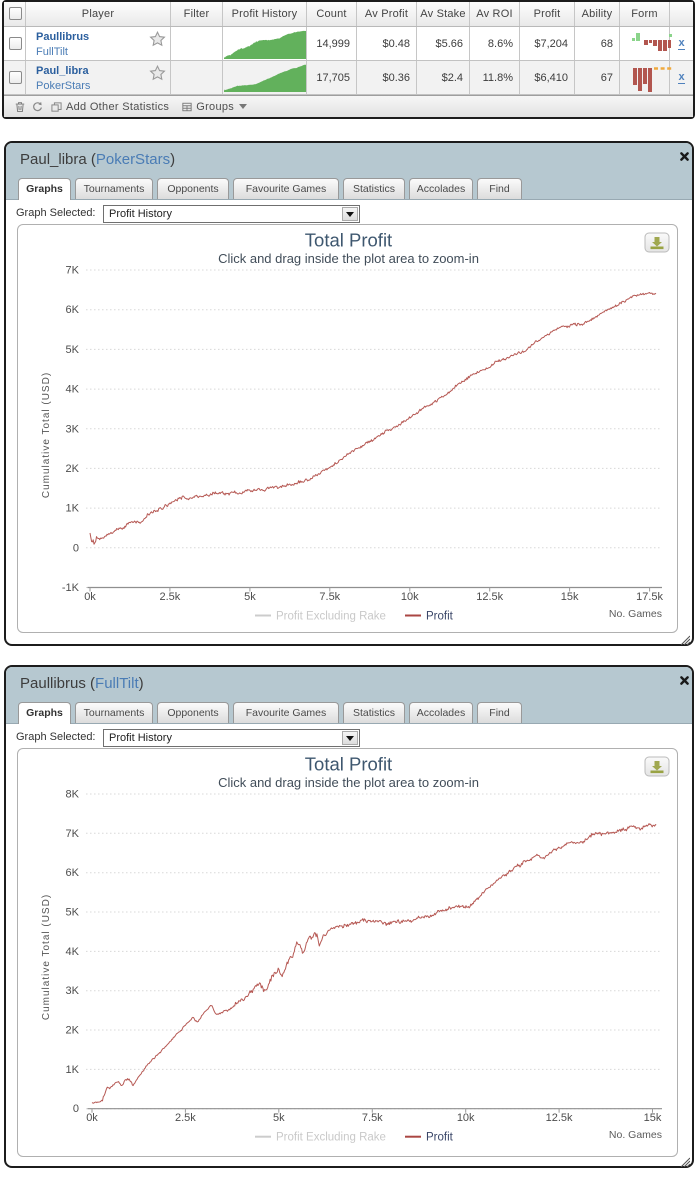 Image resolution: width=700 pixels, height=1177 pixels. What do you see at coordinates (73, 795) in the screenshot?
I see `svg-text: 8K` at bounding box center [73, 795].